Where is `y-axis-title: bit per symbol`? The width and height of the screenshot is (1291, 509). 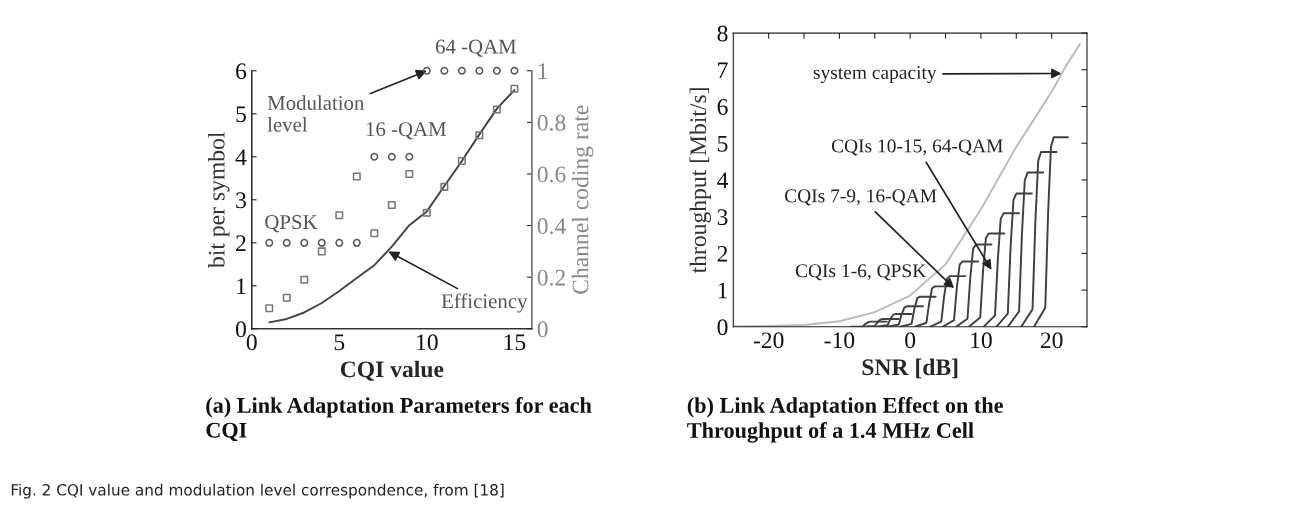
y-axis-title: bit per symbol is located at coordinates (219, 200).